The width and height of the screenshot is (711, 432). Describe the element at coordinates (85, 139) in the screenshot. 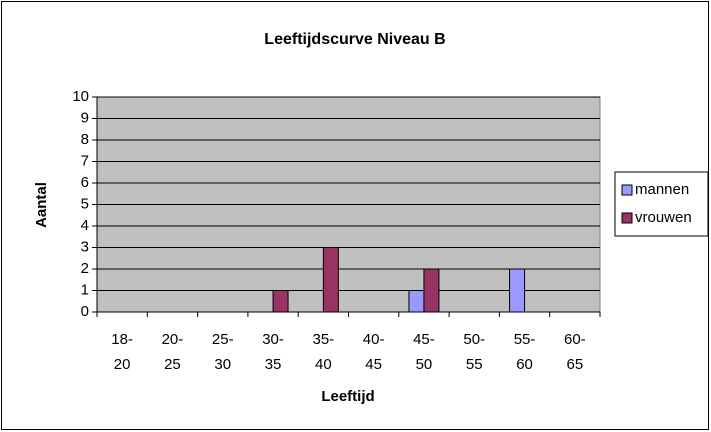

I see `y-tick-label: 8` at that location.